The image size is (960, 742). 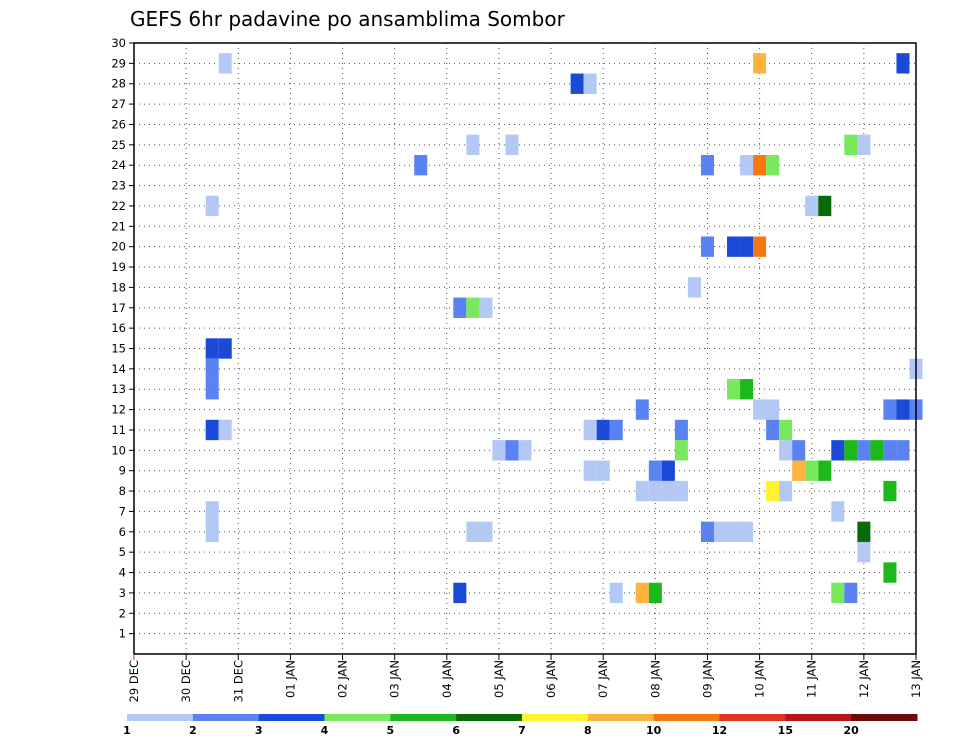 What do you see at coordinates (655, 679) in the screenshot?
I see `x-tick-label: 08 JAN` at bounding box center [655, 679].